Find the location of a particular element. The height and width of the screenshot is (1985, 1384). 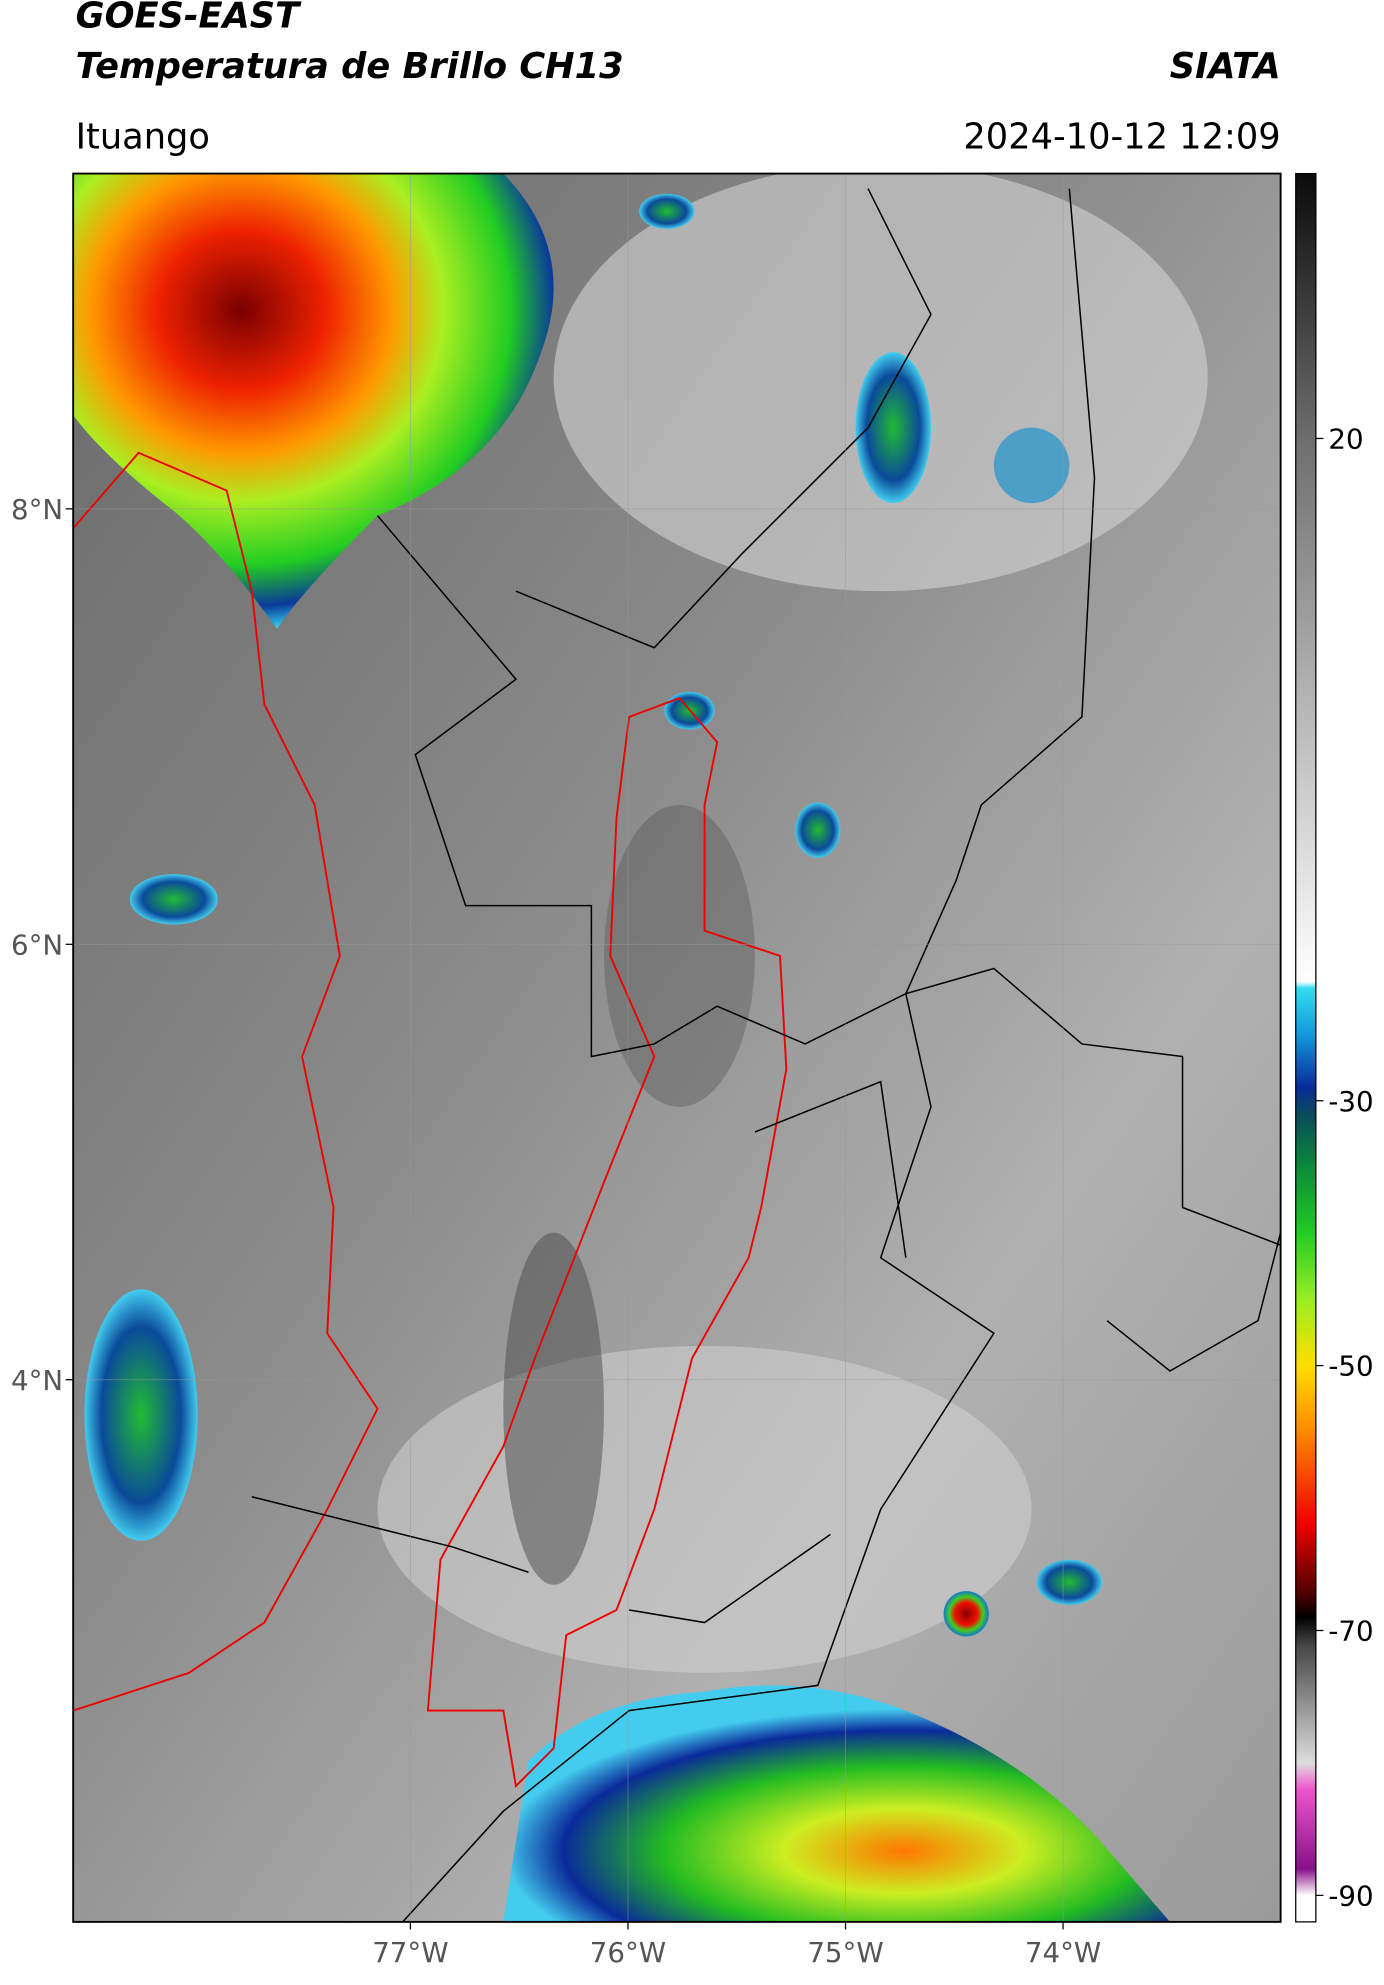

y-tick-label: 8°N is located at coordinates (37, 509).